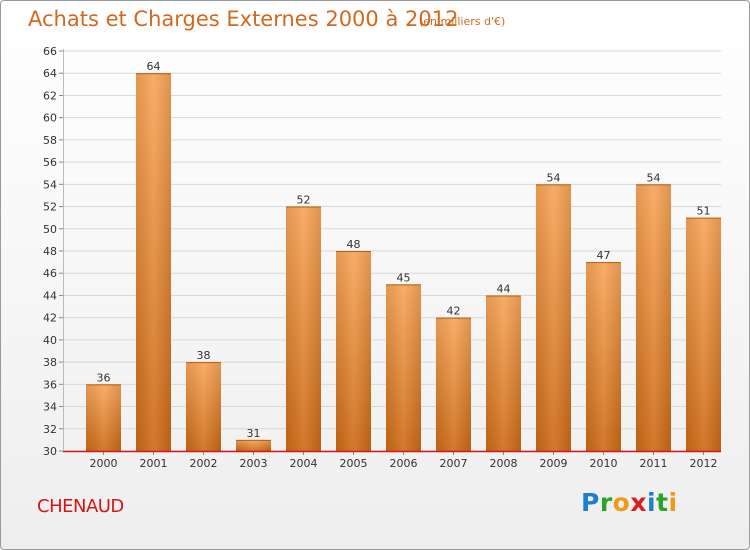  What do you see at coordinates (50, 95) in the screenshot?
I see `y-tick-label: 62` at bounding box center [50, 95].